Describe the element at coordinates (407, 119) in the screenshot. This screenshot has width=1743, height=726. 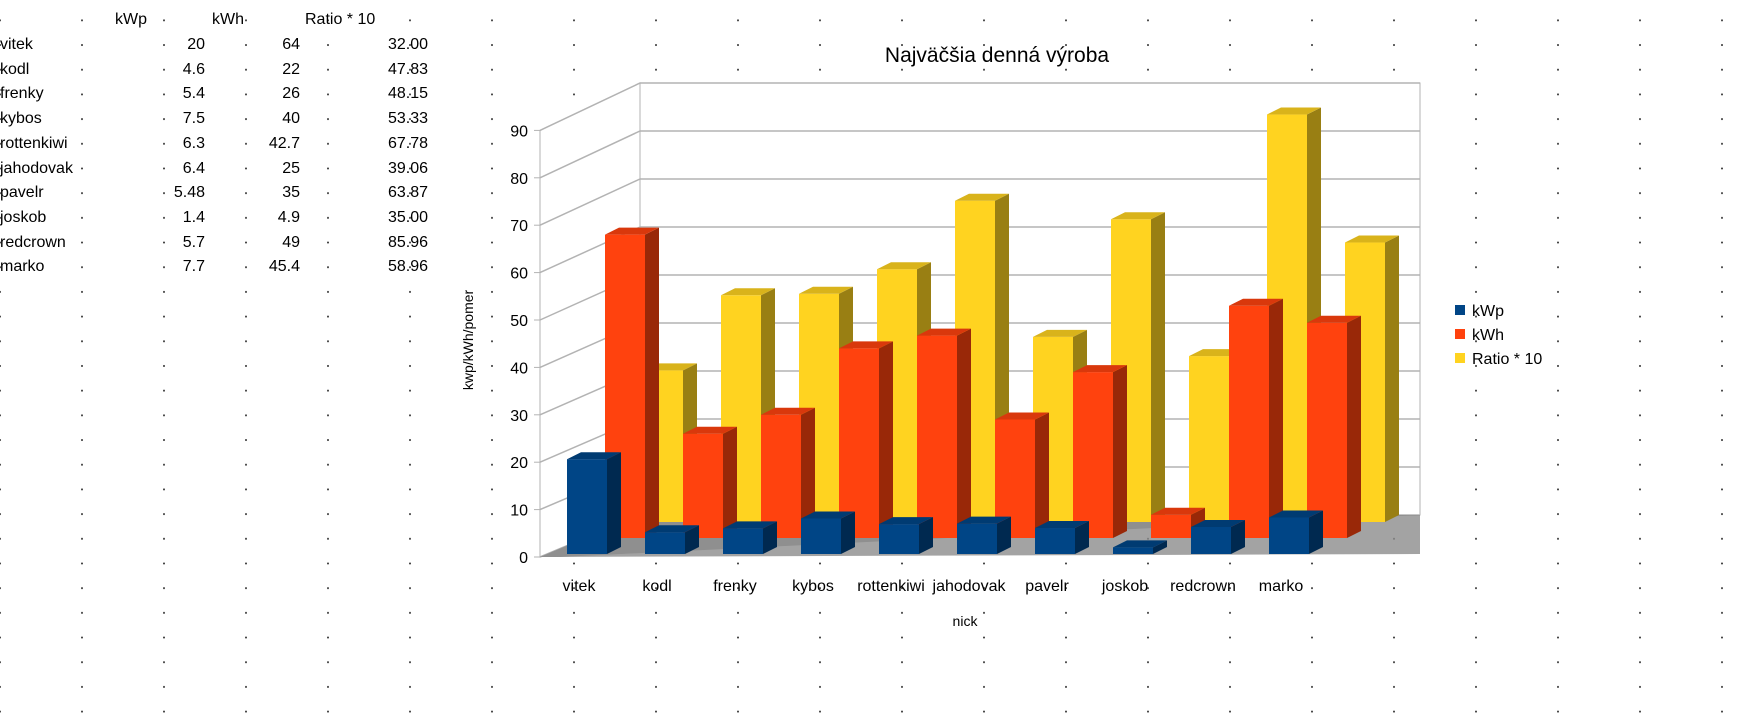
I see `cell-ratio: 53.33` at that location.